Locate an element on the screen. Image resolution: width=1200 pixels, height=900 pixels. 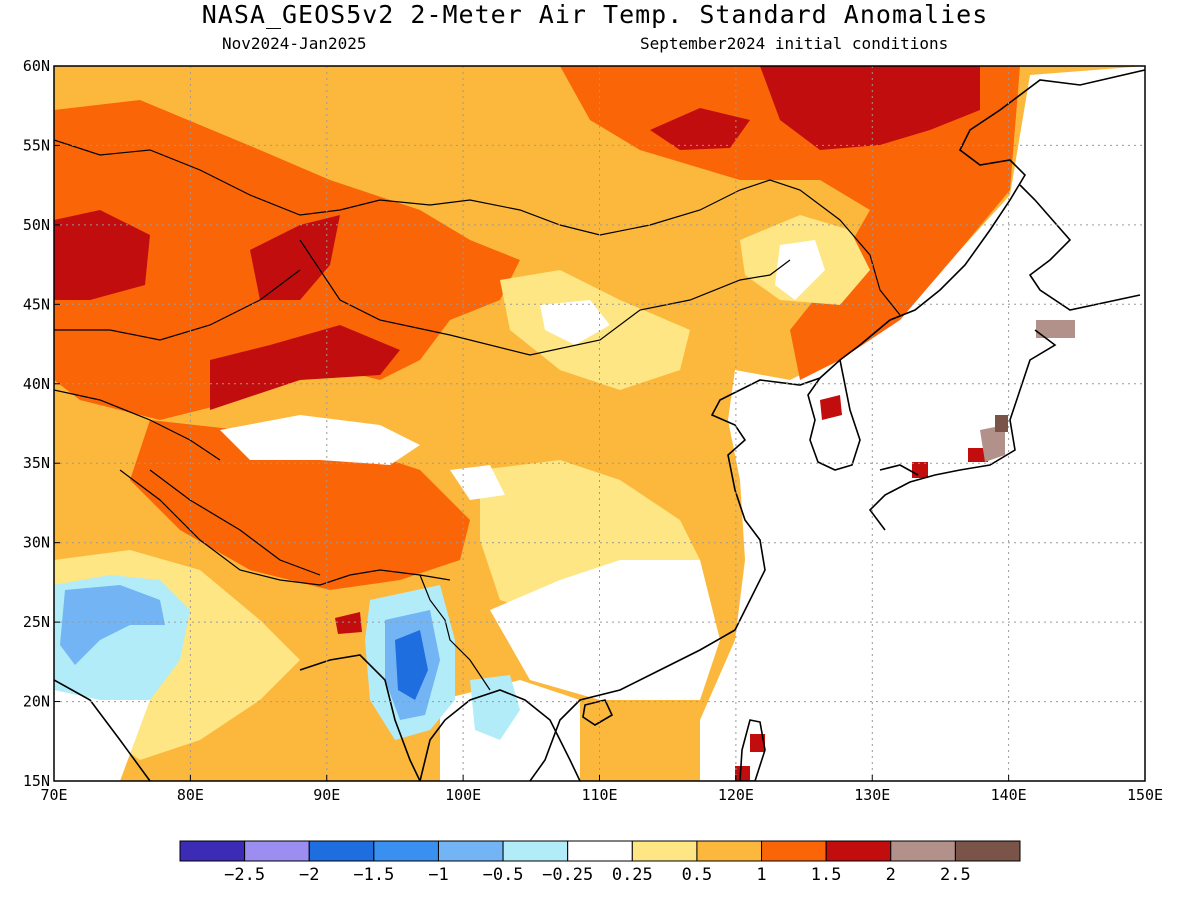
colorbar-label: 0.5 is located at coordinates (697, 875).